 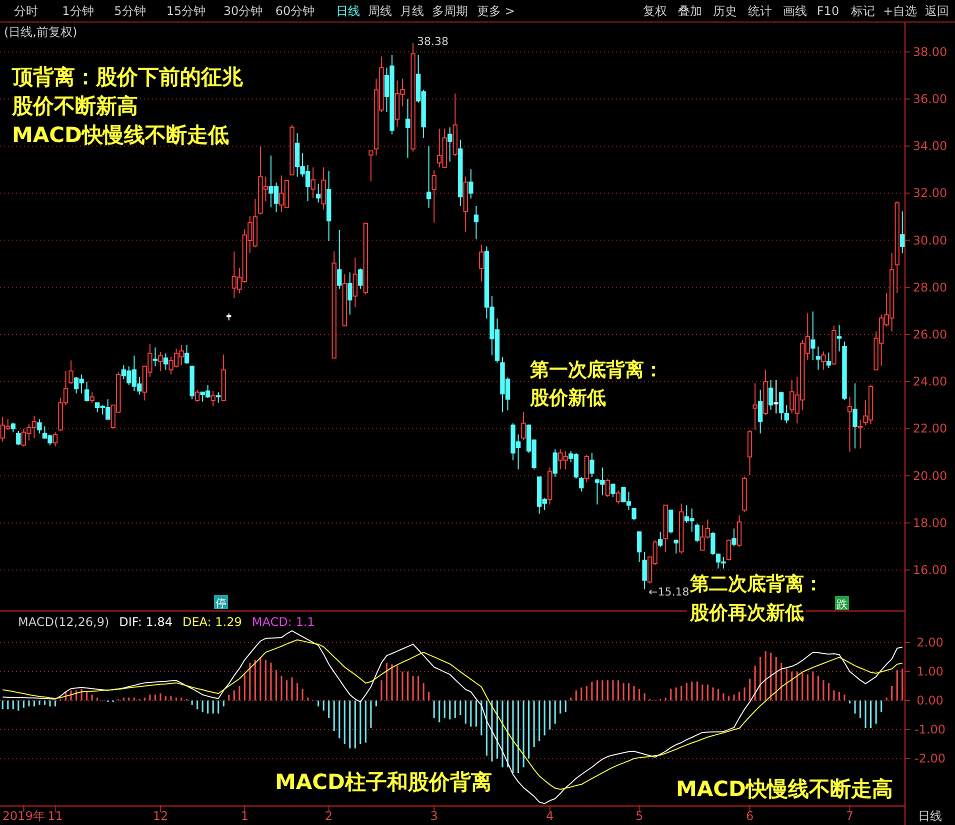 What do you see at coordinates (930, 642) in the screenshot?
I see `y-tick-label: 2.00` at bounding box center [930, 642].